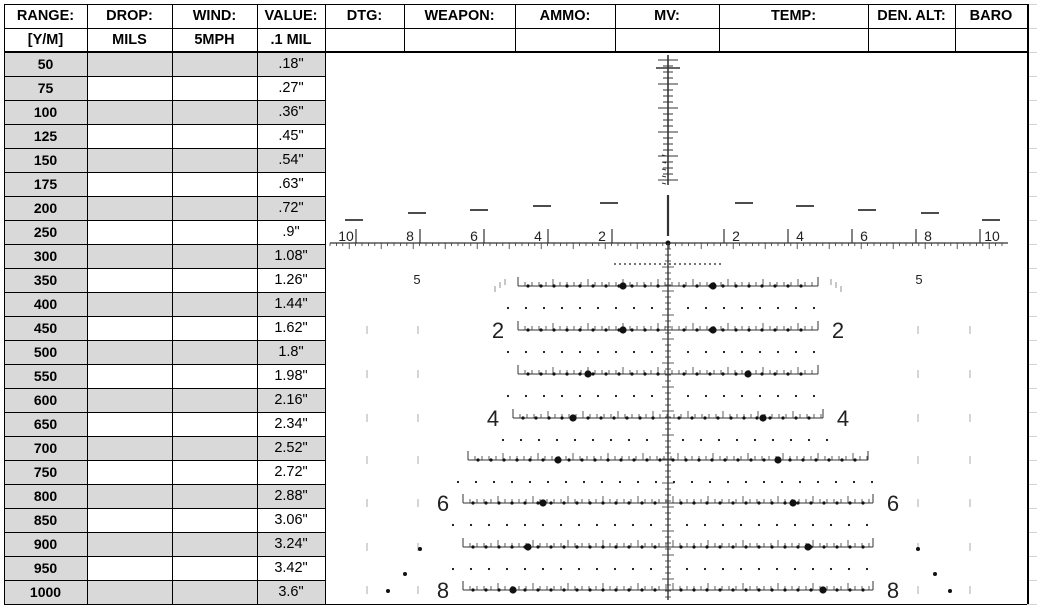 The height and width of the screenshot is (614, 1037). I want to click on header-den-alt: DEN. ALT:, so click(911, 16).